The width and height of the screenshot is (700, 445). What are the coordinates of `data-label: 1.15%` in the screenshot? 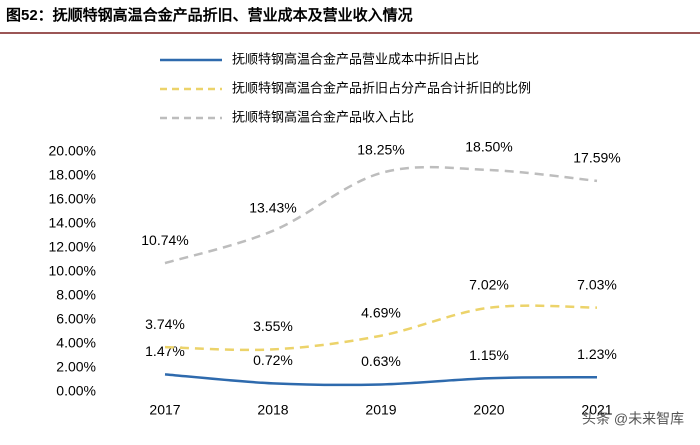 It's located at (489, 355).